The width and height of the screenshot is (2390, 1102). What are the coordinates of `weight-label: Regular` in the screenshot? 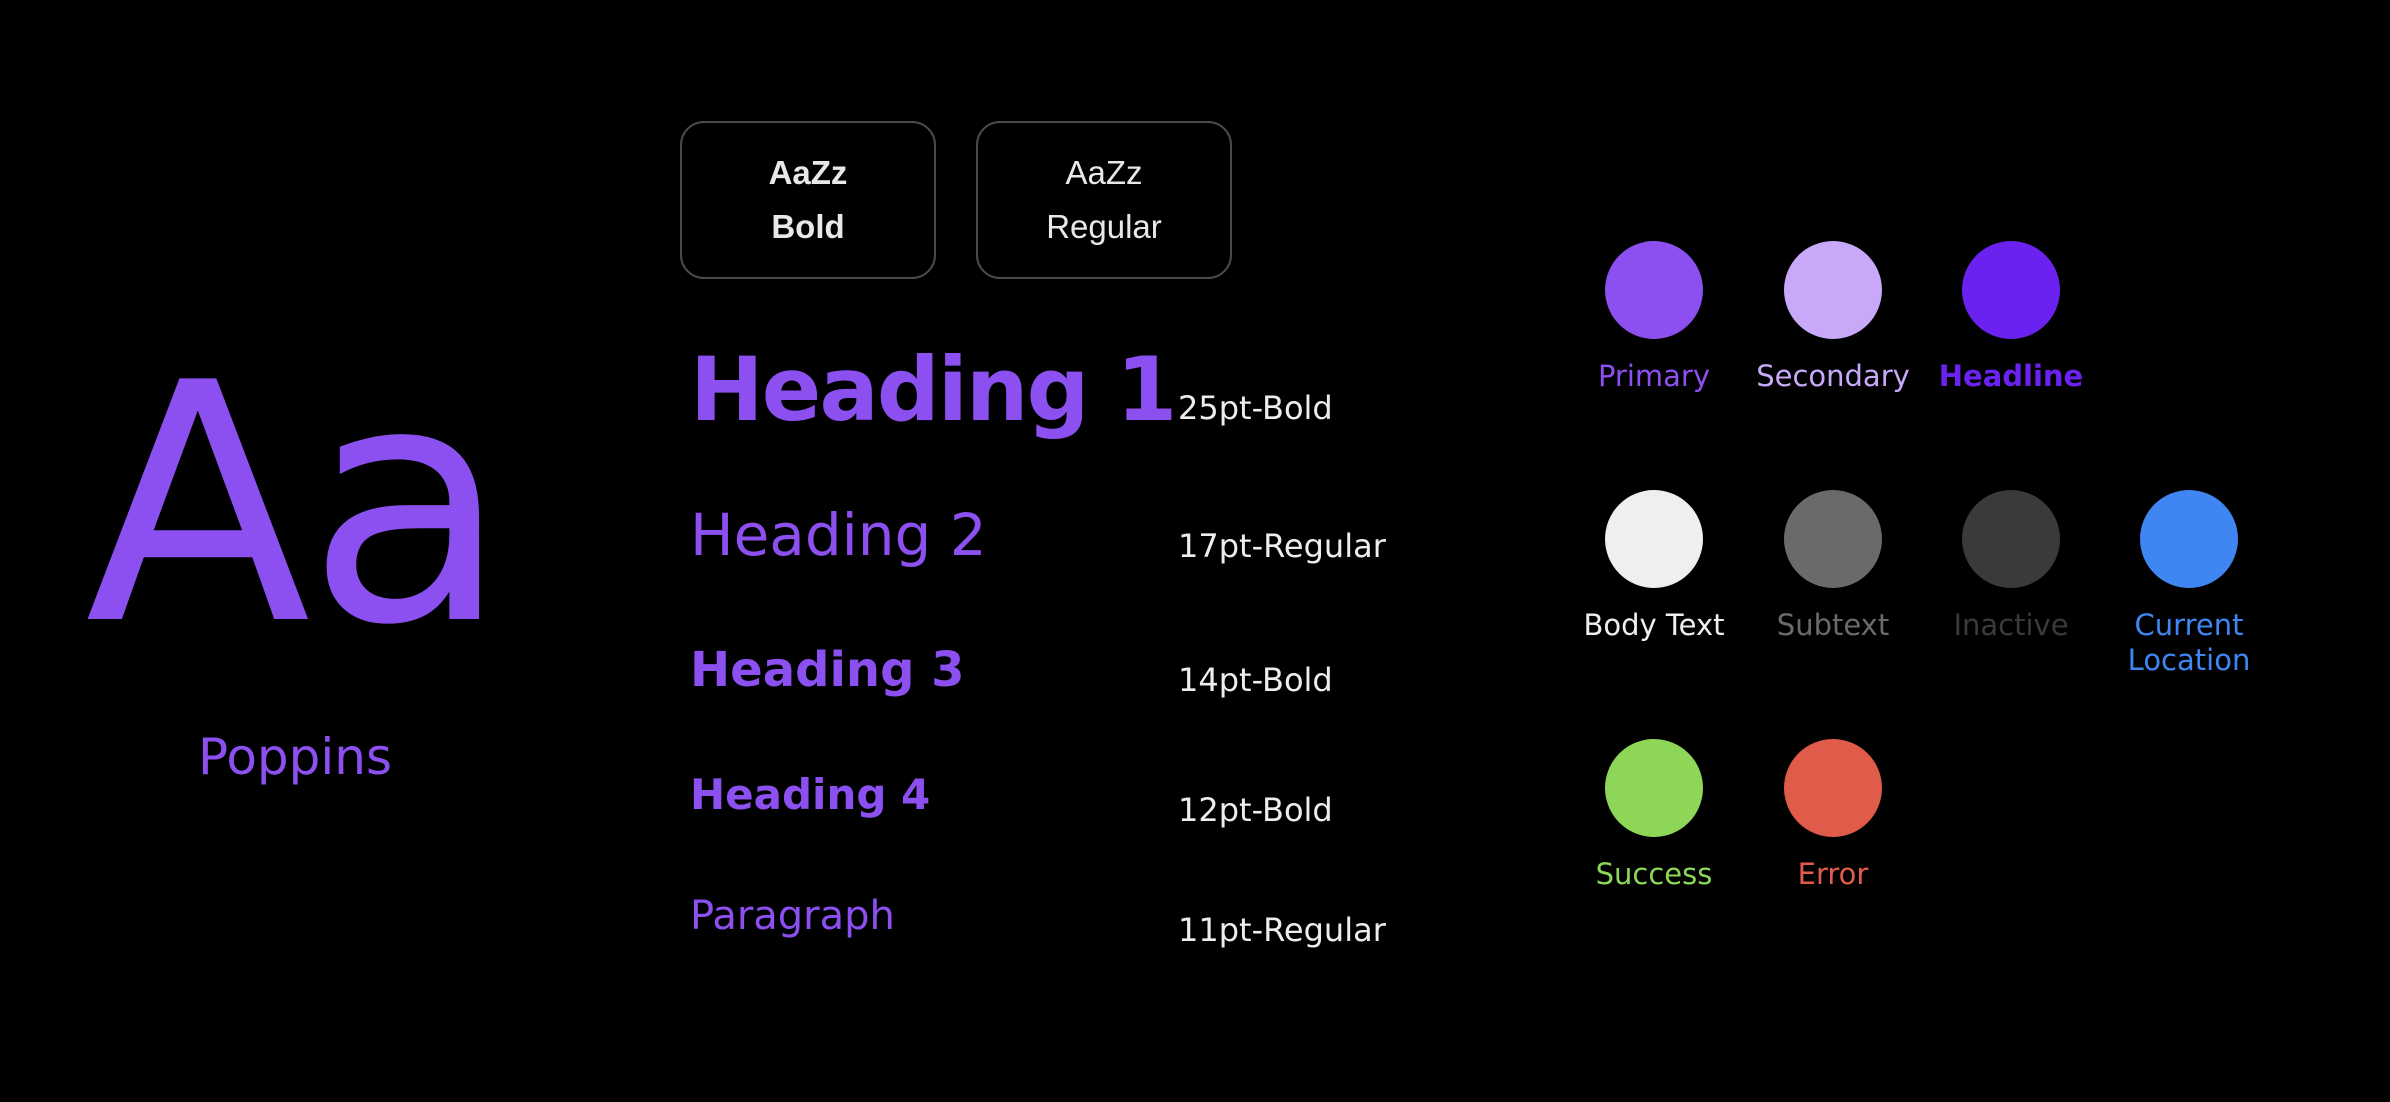 It's located at (1104, 226).